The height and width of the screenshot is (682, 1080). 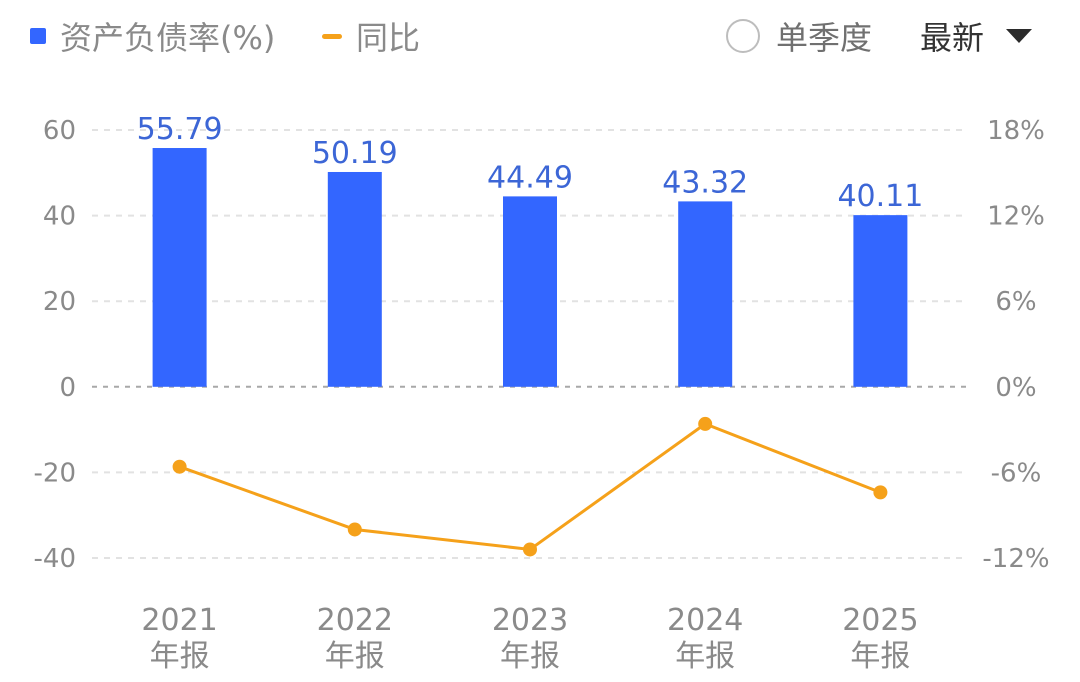 What do you see at coordinates (705, 423) in the screenshot?
I see `yoy-point-2024` at bounding box center [705, 423].